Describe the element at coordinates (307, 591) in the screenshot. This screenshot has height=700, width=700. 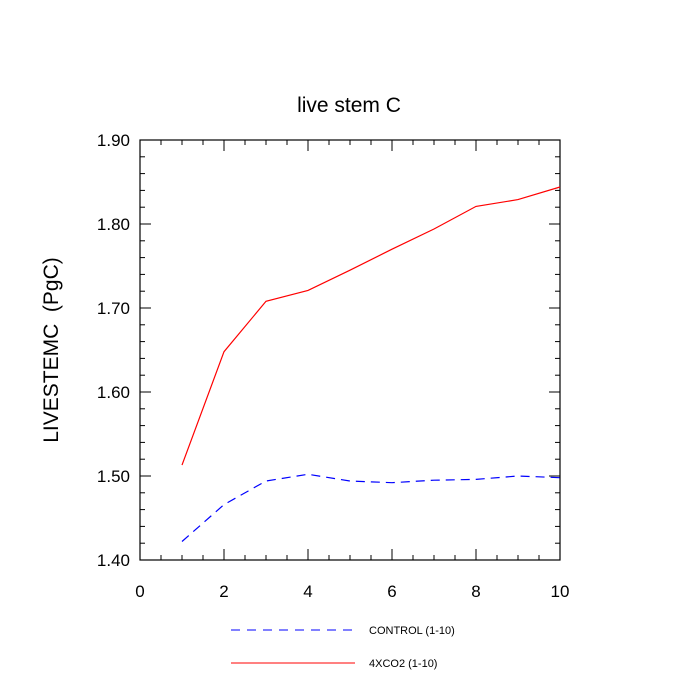
I see `x-tick-label: 4` at that location.